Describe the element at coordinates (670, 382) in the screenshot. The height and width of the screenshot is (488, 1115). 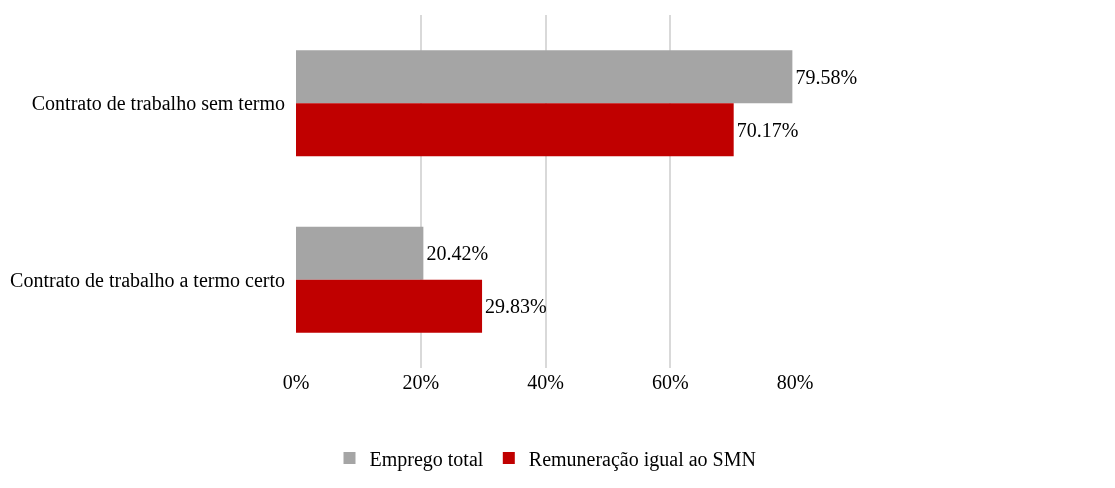
I see `x-tick-label: 60%` at that location.